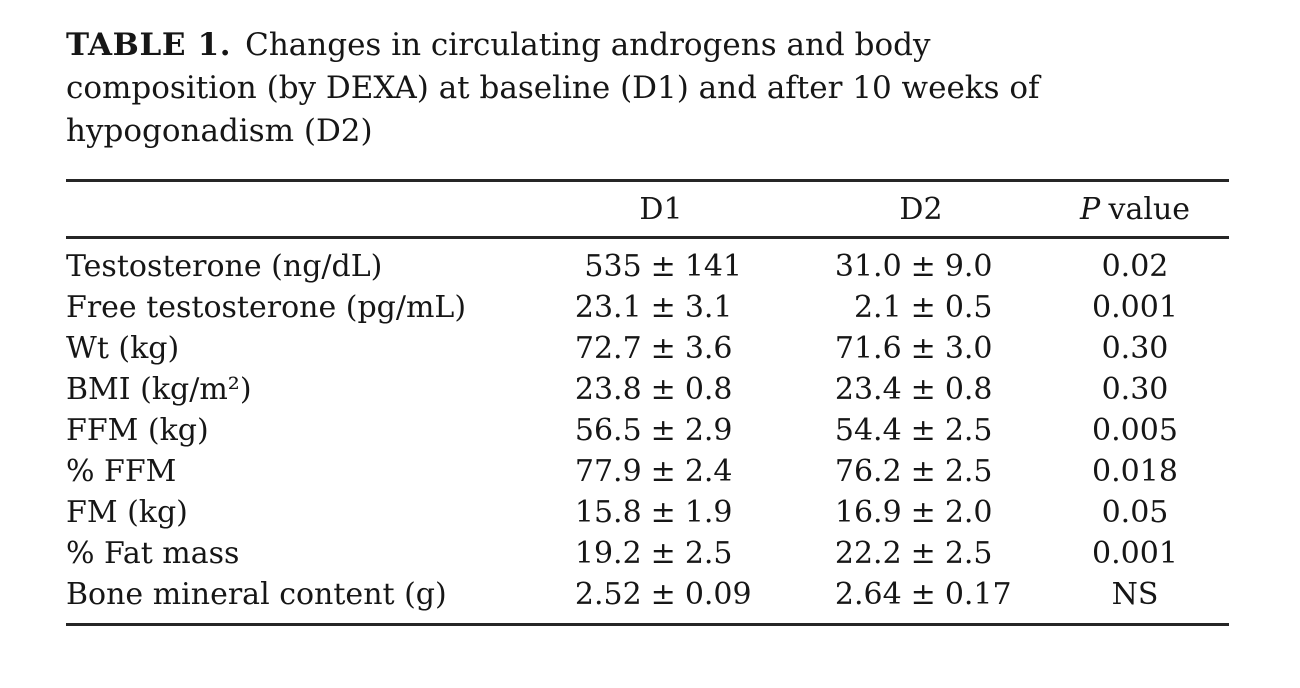 This screenshot has height=688, width=1300. I want to click on p-value: 0.018, so click(1135, 471).